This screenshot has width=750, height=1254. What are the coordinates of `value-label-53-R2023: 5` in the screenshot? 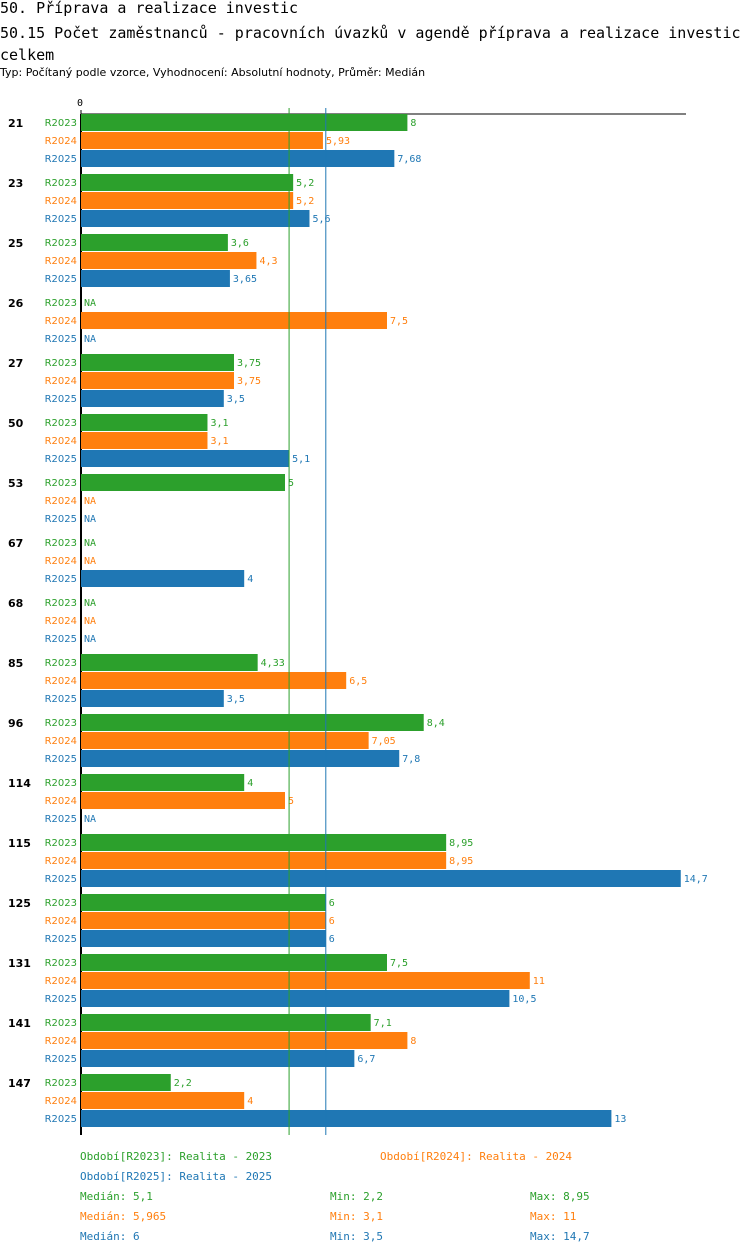 It's located at (291, 483).